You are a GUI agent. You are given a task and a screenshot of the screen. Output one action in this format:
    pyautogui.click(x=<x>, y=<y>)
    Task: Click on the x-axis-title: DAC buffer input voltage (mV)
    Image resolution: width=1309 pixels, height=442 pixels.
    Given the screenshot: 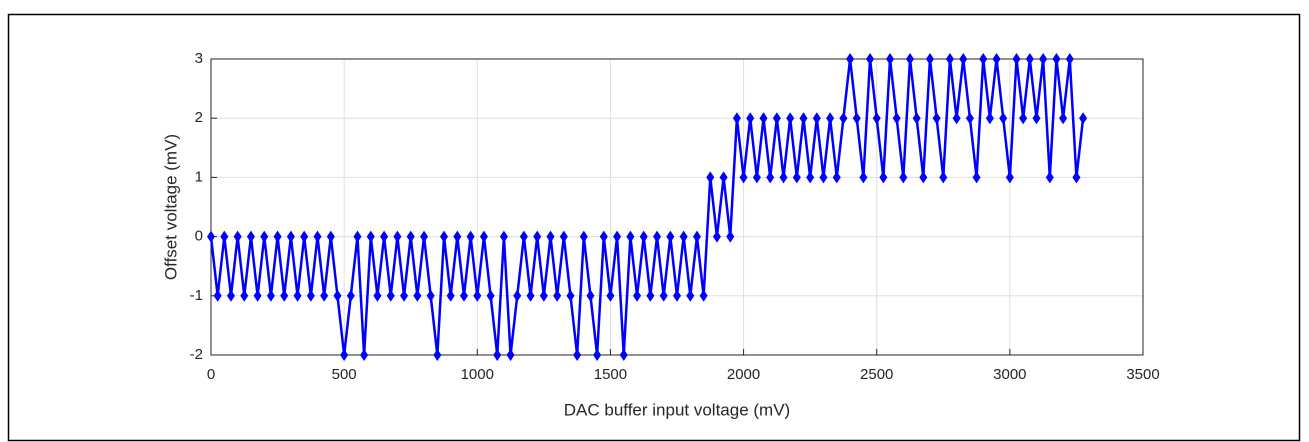 What is the action you would take?
    pyautogui.click(x=677, y=409)
    